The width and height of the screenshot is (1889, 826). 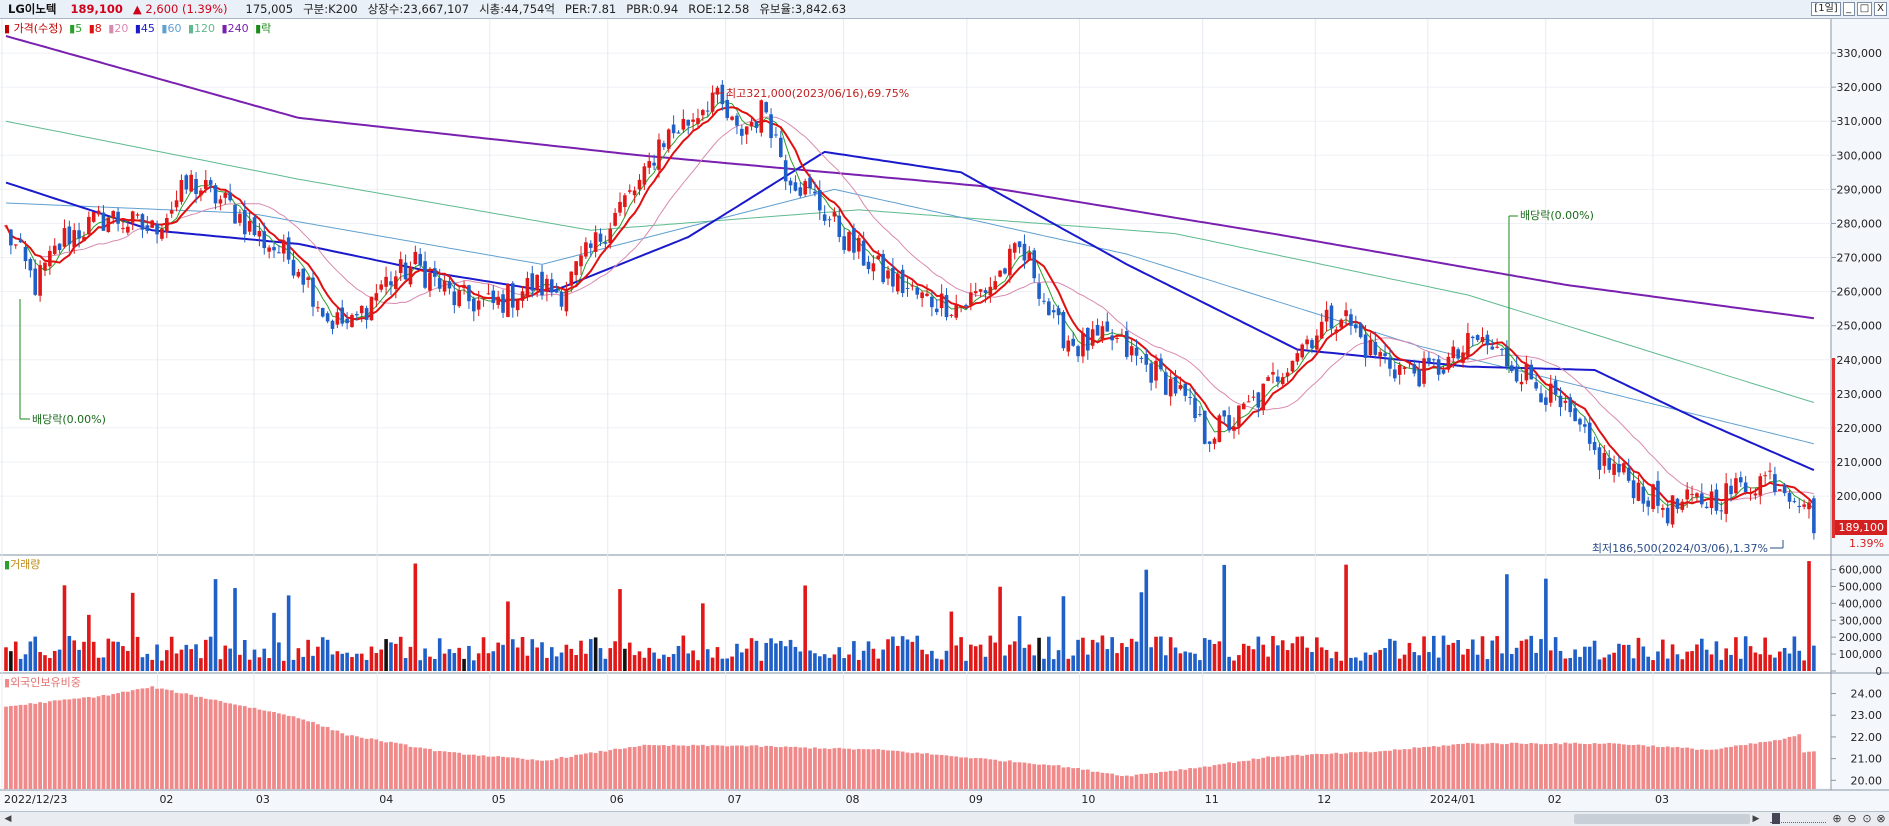 I want to click on scroll-left-arrow-icon: ◀, so click(x=8, y=819).